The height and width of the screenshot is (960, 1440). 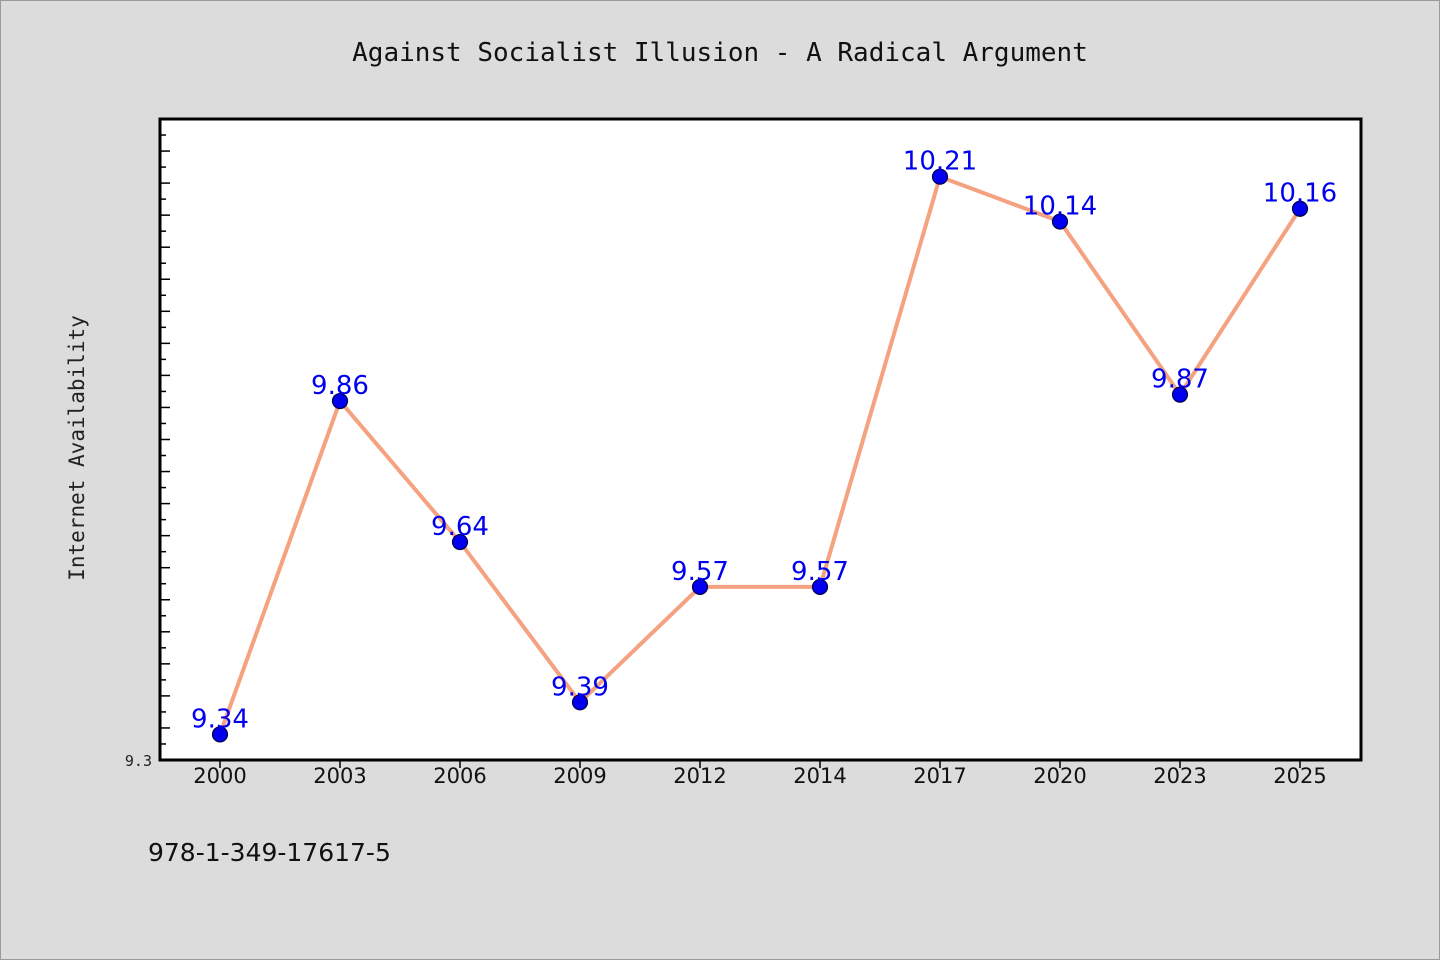 I want to click on x-tick-label: 2020, so click(x=1059, y=776).